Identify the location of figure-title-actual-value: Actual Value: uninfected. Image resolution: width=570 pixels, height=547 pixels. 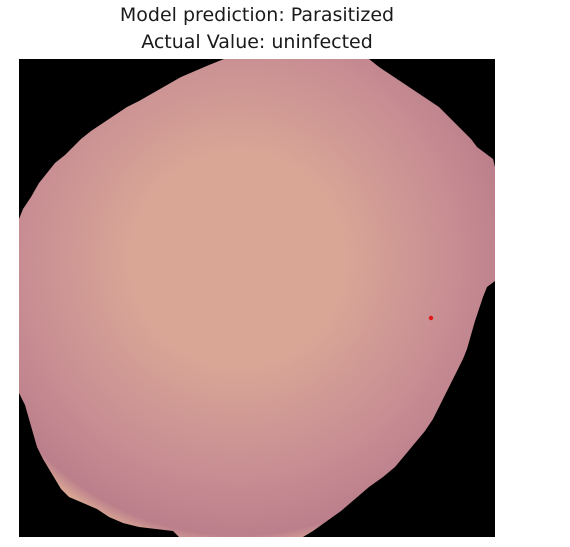
(257, 42).